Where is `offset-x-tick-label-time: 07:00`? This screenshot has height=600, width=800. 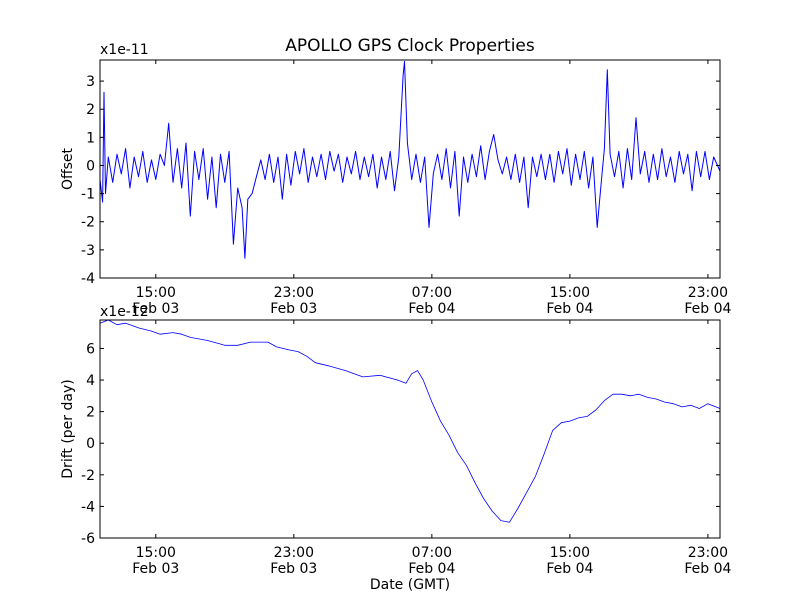 offset-x-tick-label-time: 07:00 is located at coordinates (432, 293).